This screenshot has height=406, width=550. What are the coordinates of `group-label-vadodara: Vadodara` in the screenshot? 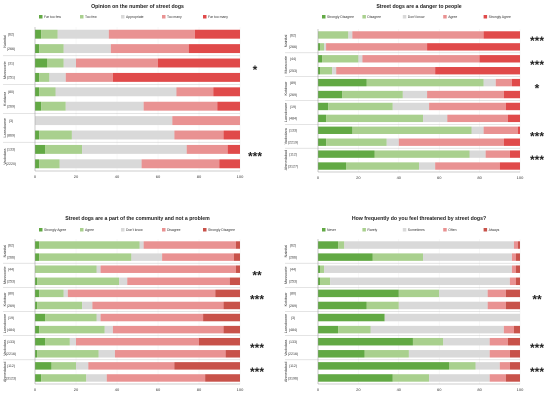 It's located at (286, 347).